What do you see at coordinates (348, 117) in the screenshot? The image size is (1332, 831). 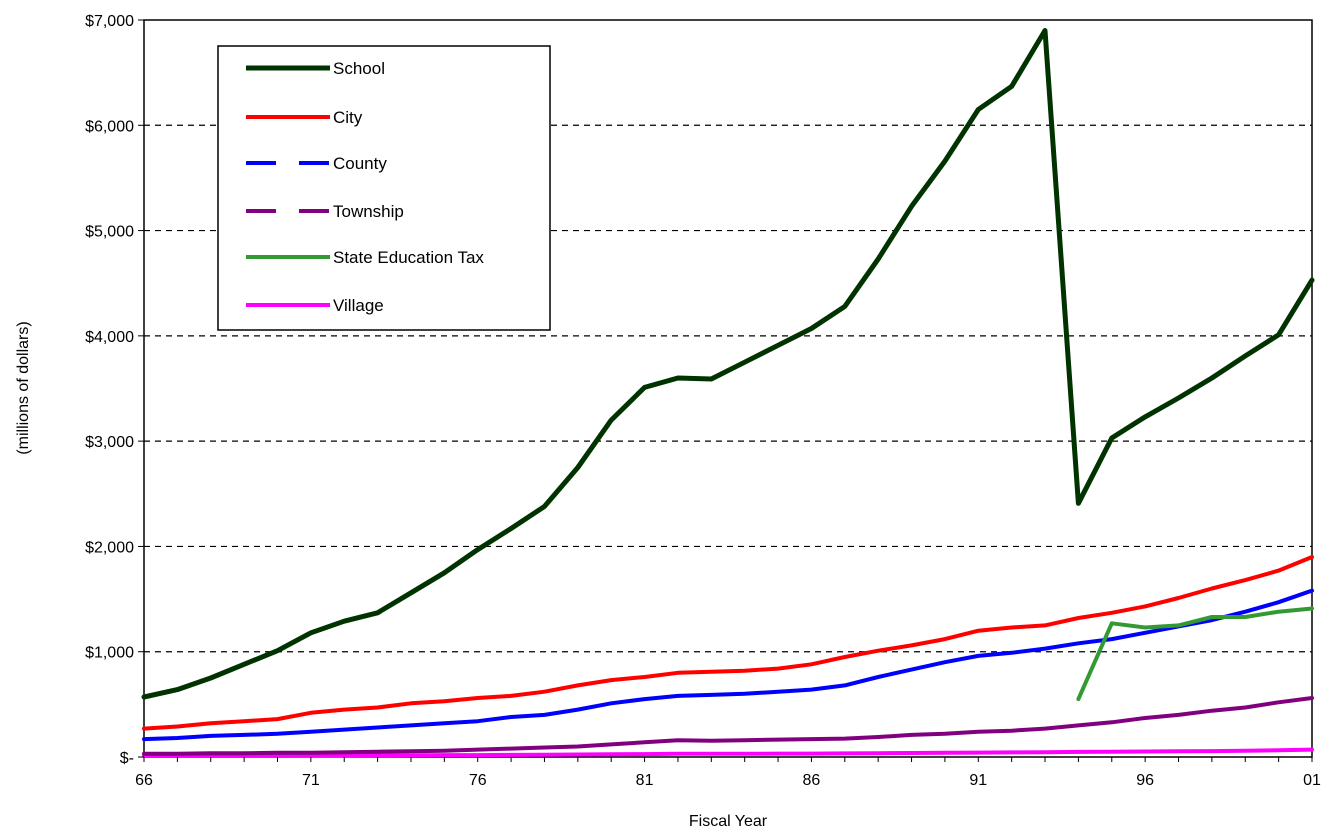 I see `legend-label-city: City` at bounding box center [348, 117].